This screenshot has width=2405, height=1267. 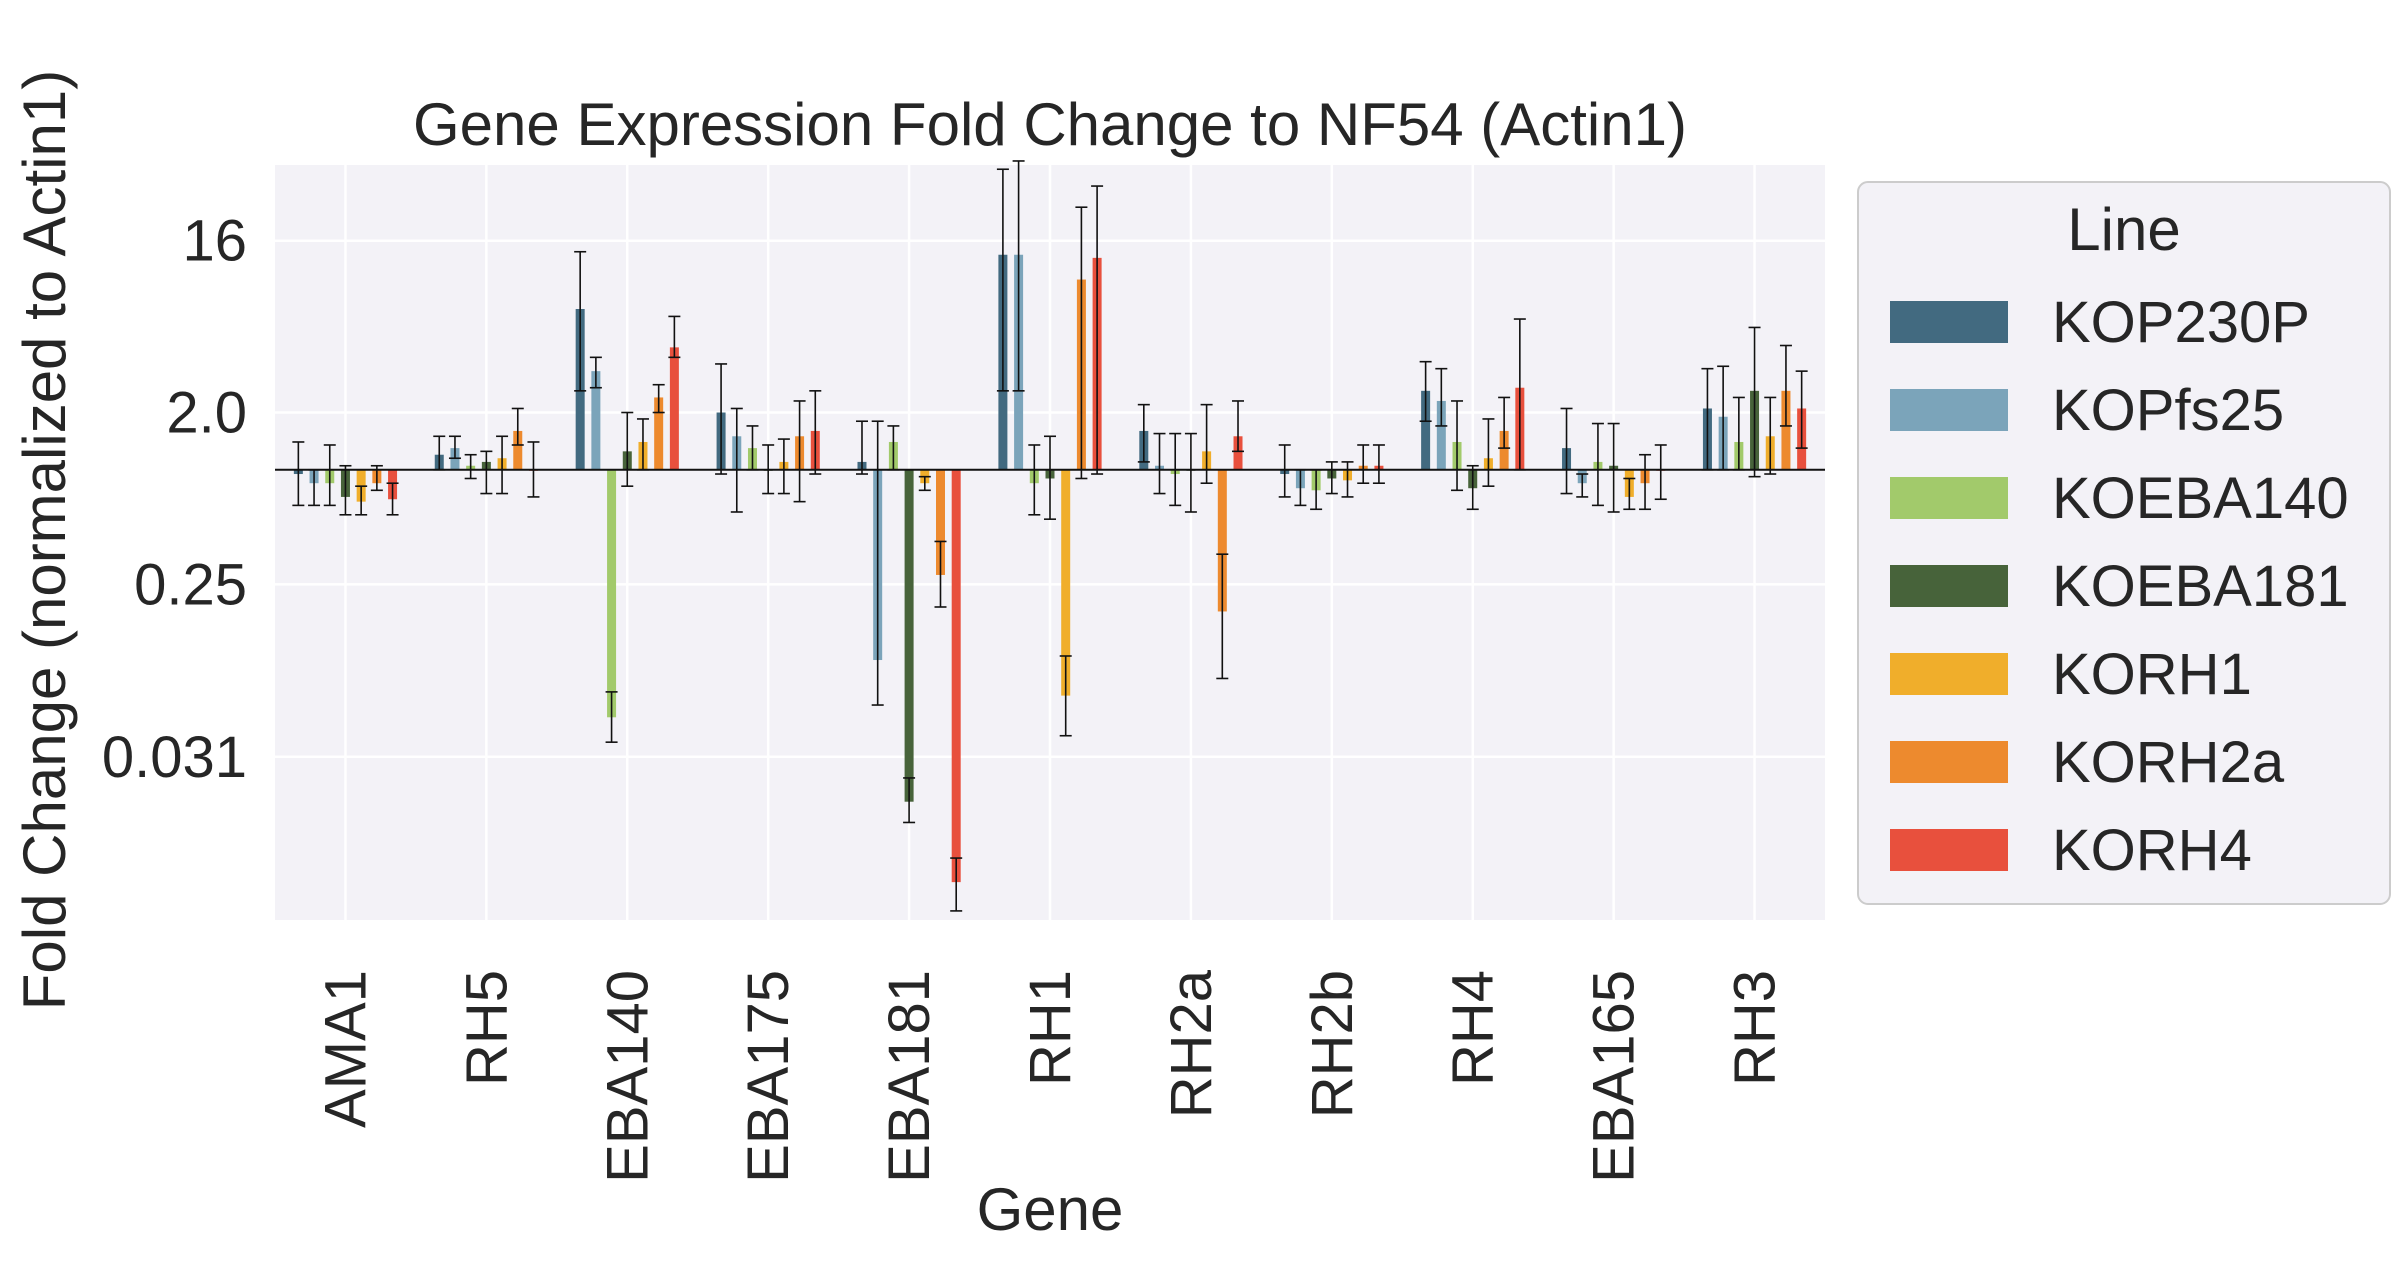 What do you see at coordinates (768, 1076) in the screenshot?
I see `x-tick-label: EBA175` at bounding box center [768, 1076].